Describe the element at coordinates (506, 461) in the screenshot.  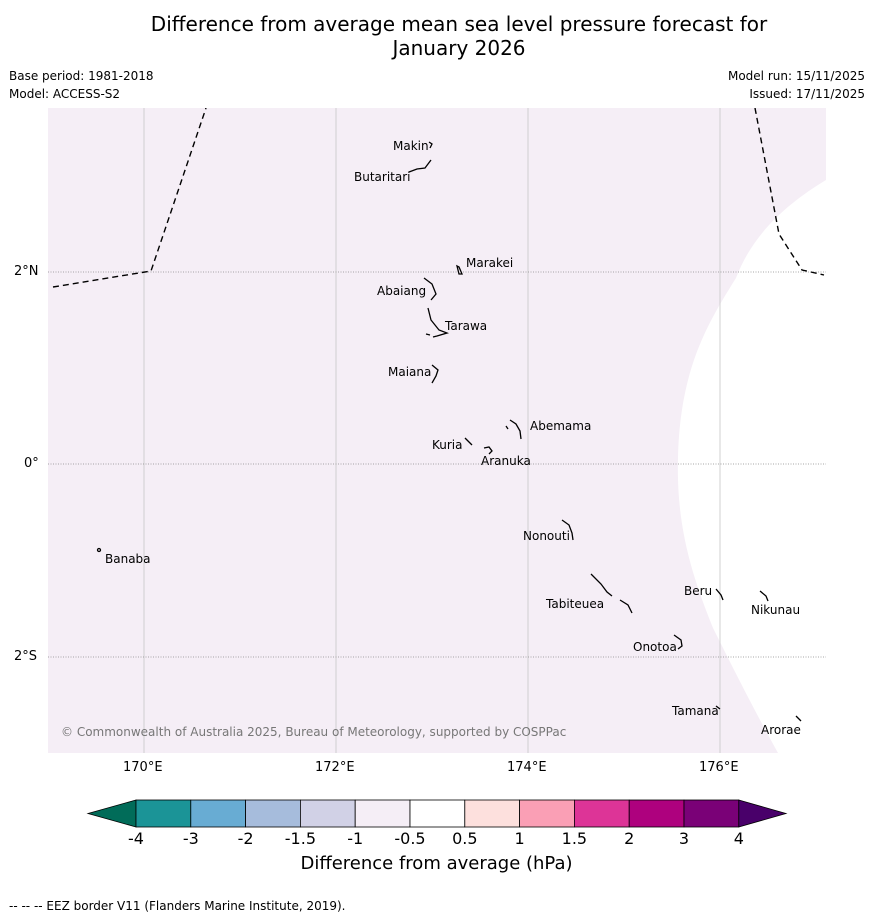
I see `label-aranuka: Aranuka` at that location.